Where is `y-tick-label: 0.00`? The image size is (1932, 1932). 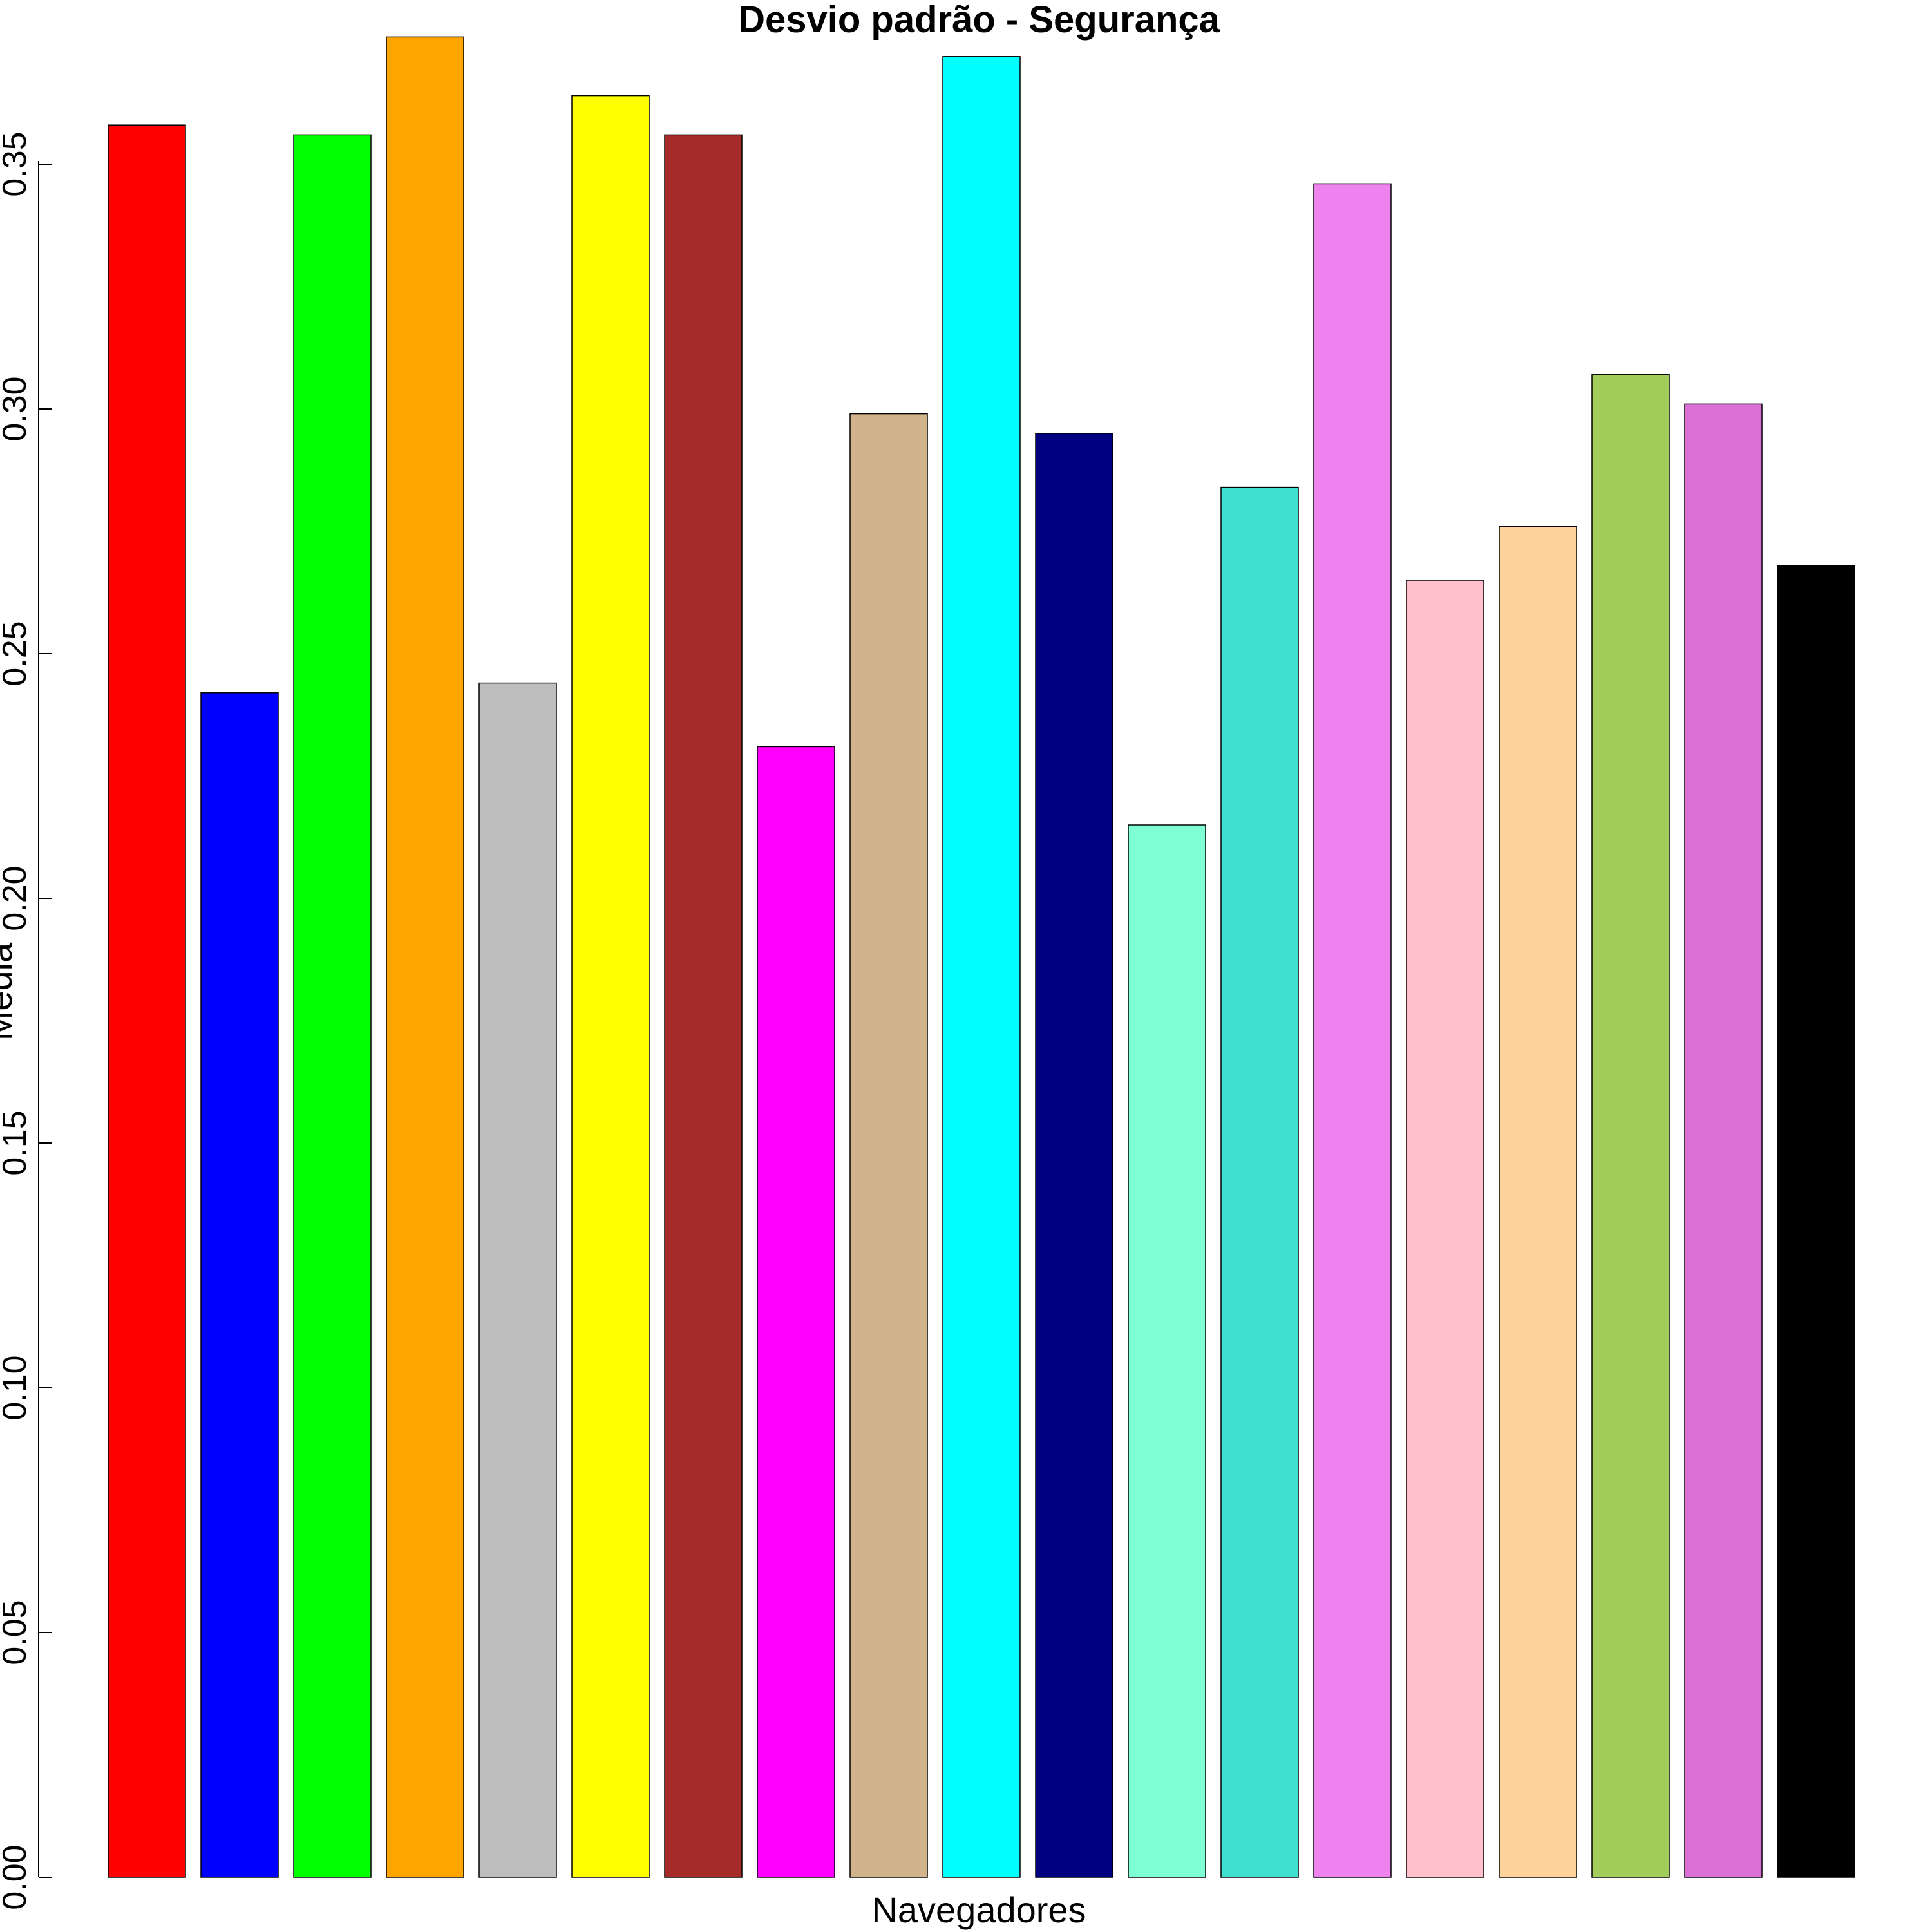
y-tick-label: 0.00 is located at coordinates (16, 1876).